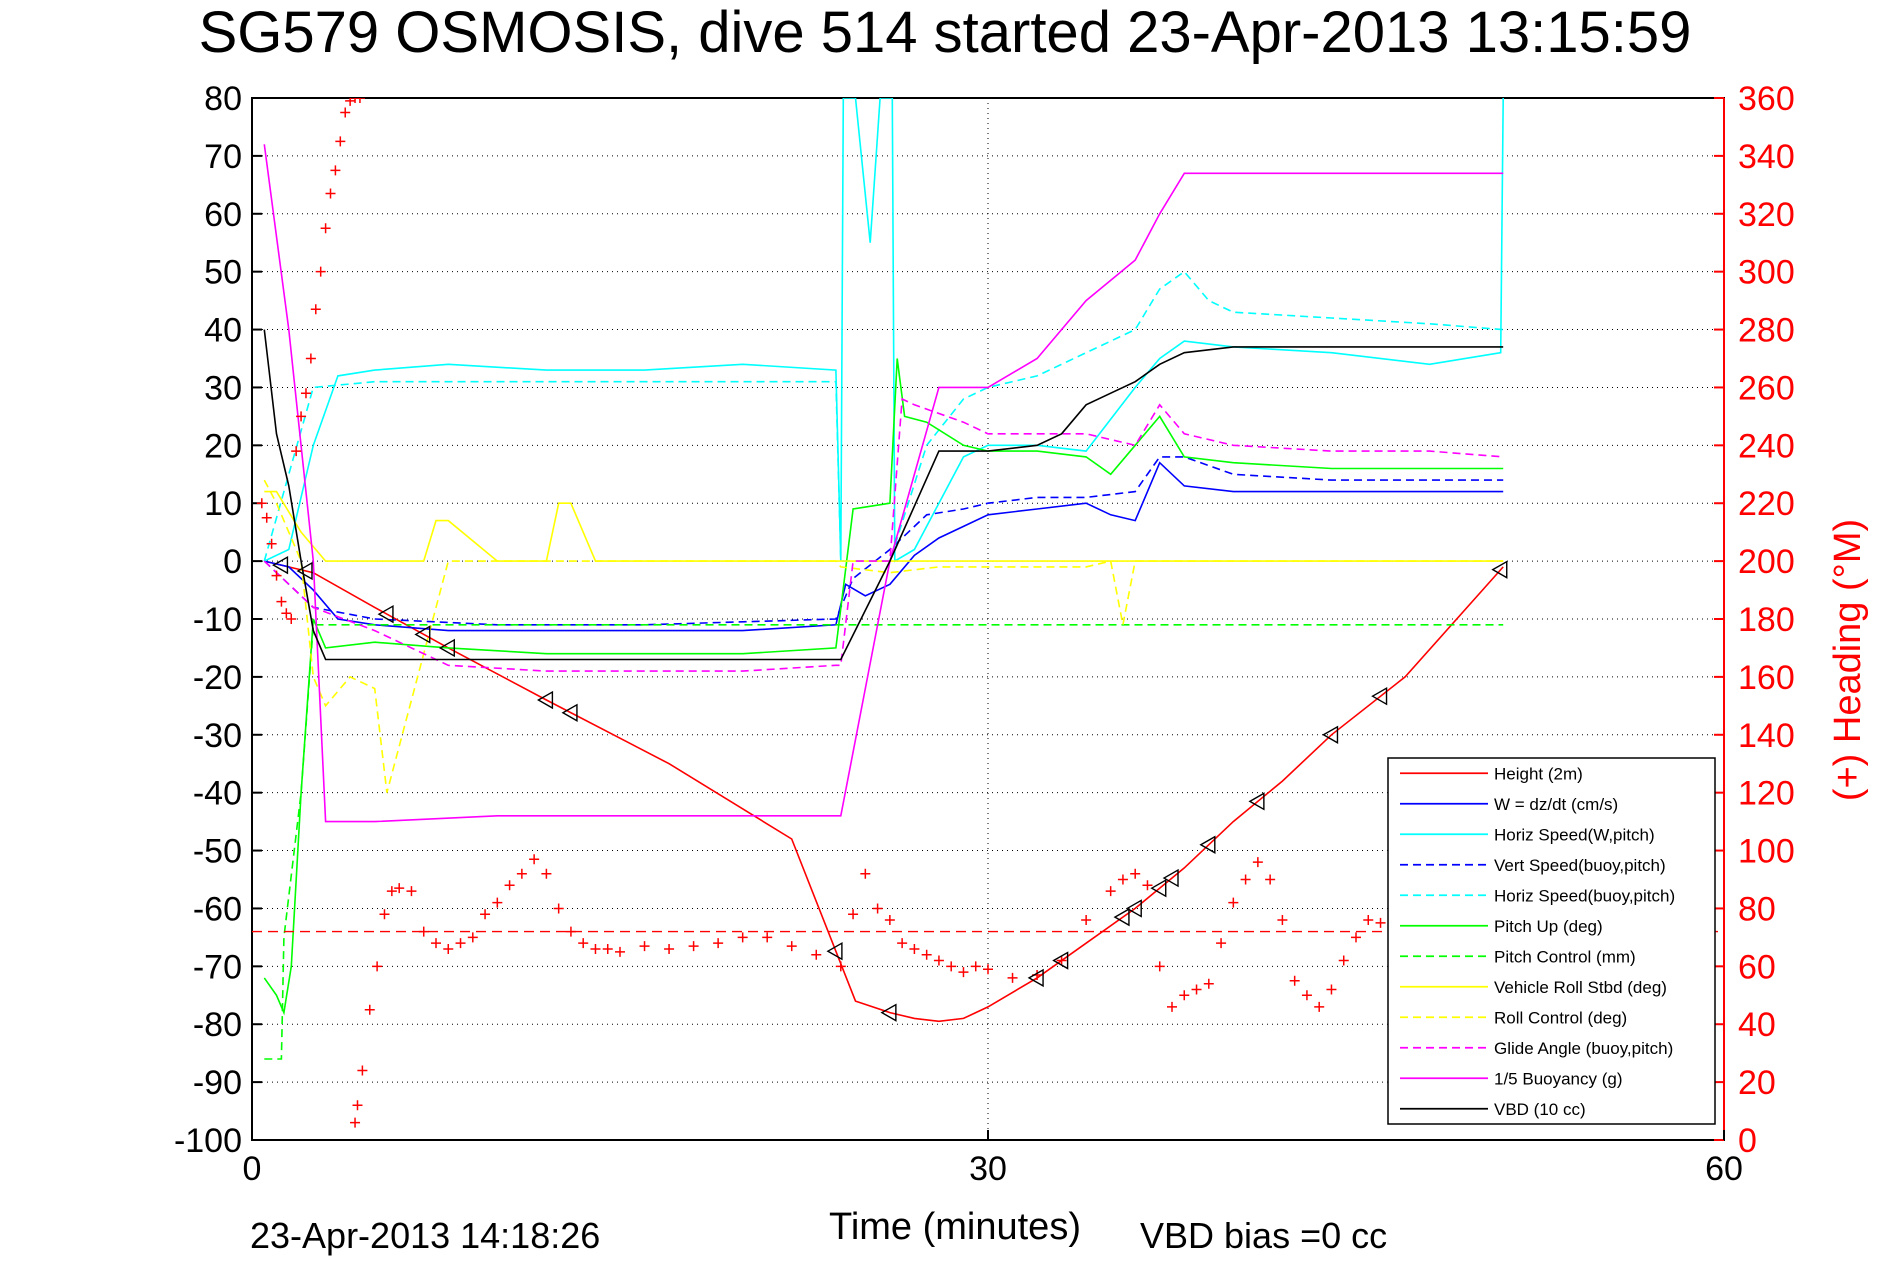  I want to click on footer-timestamp: 23-Apr-2013 14:18:26, so click(425, 1235).